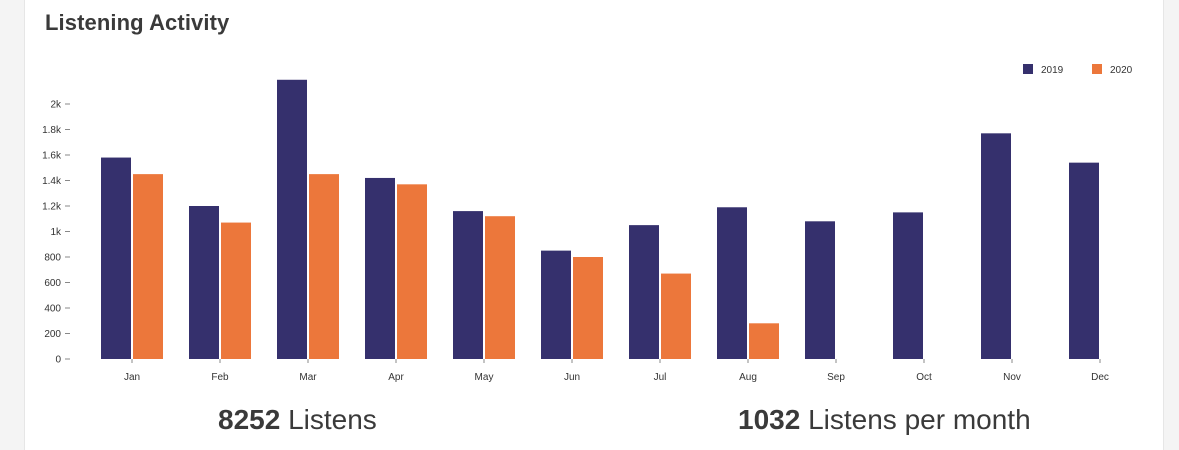  I want to click on bar-2019-aug, so click(732, 283).